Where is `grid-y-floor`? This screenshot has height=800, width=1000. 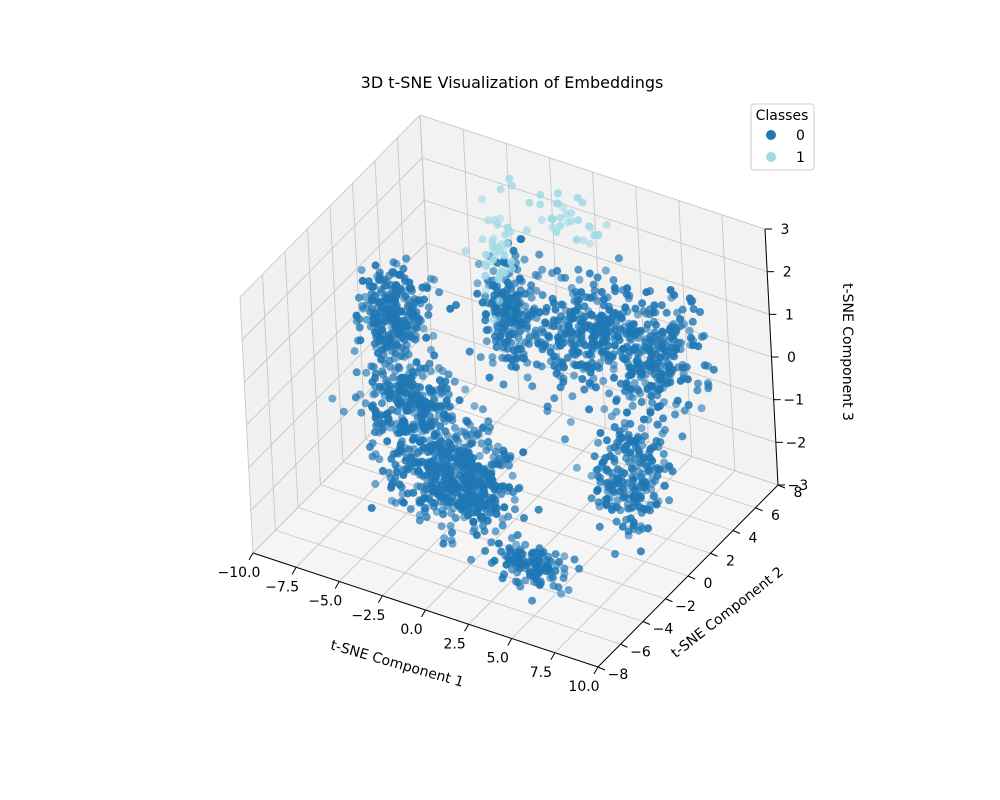
grid-y-floor is located at coordinates (583, 451).